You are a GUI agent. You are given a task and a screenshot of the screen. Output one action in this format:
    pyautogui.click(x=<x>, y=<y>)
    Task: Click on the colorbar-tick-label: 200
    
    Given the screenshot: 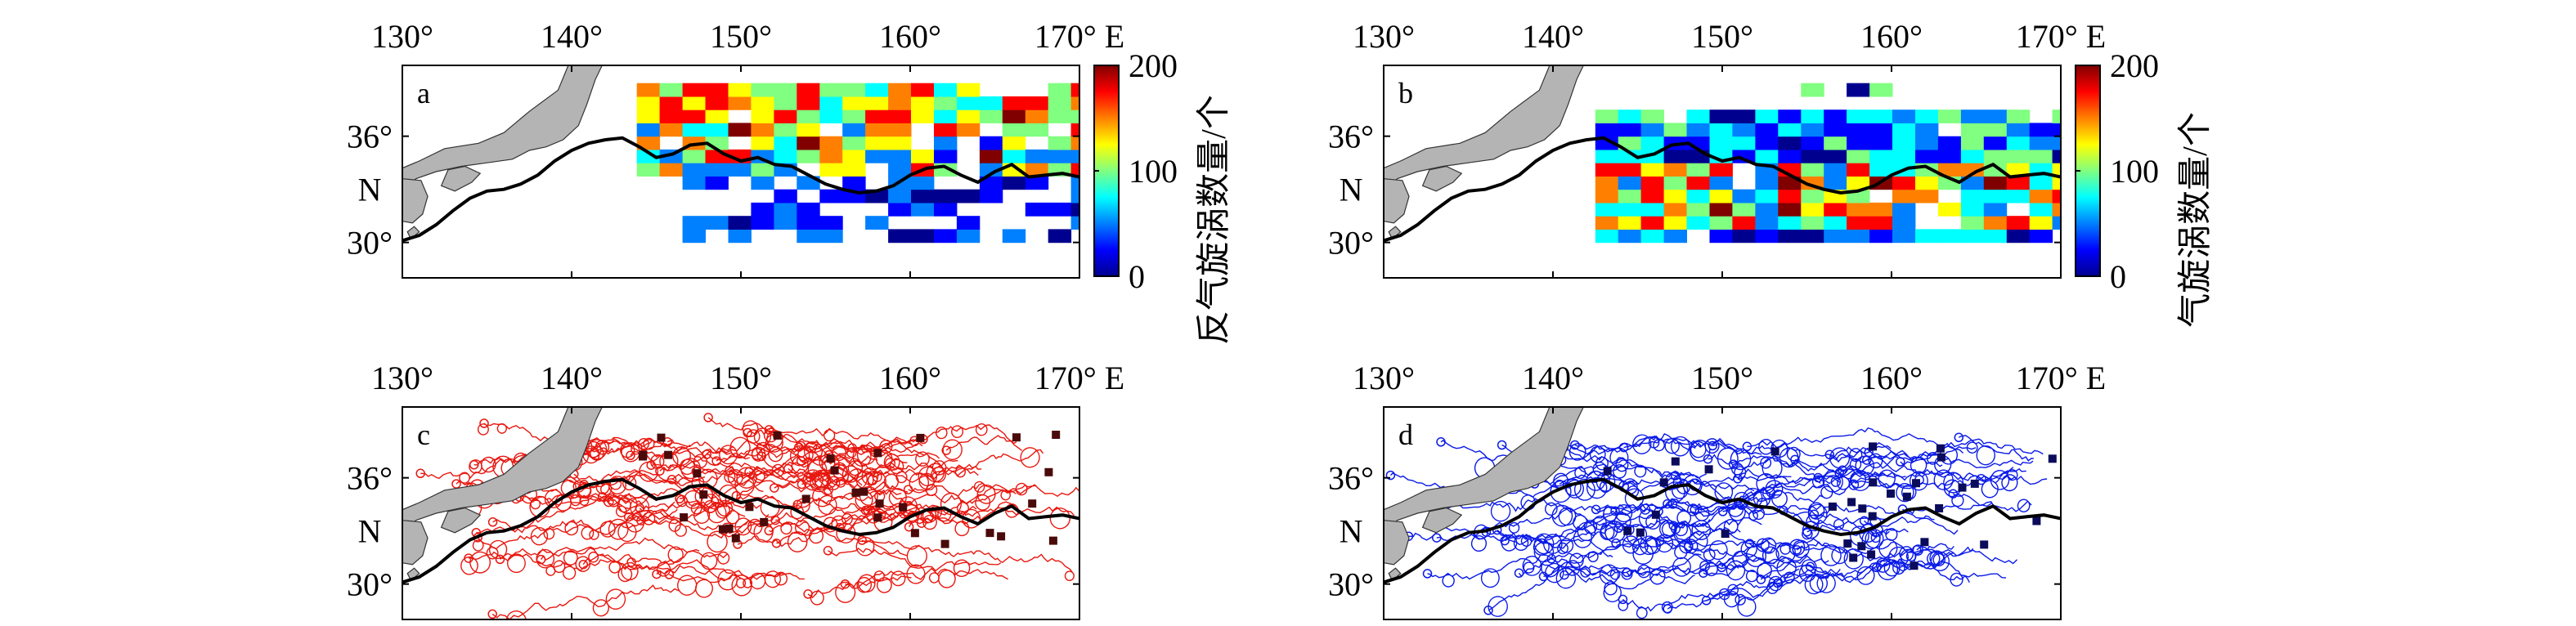 What is the action you would take?
    pyautogui.click(x=2134, y=65)
    